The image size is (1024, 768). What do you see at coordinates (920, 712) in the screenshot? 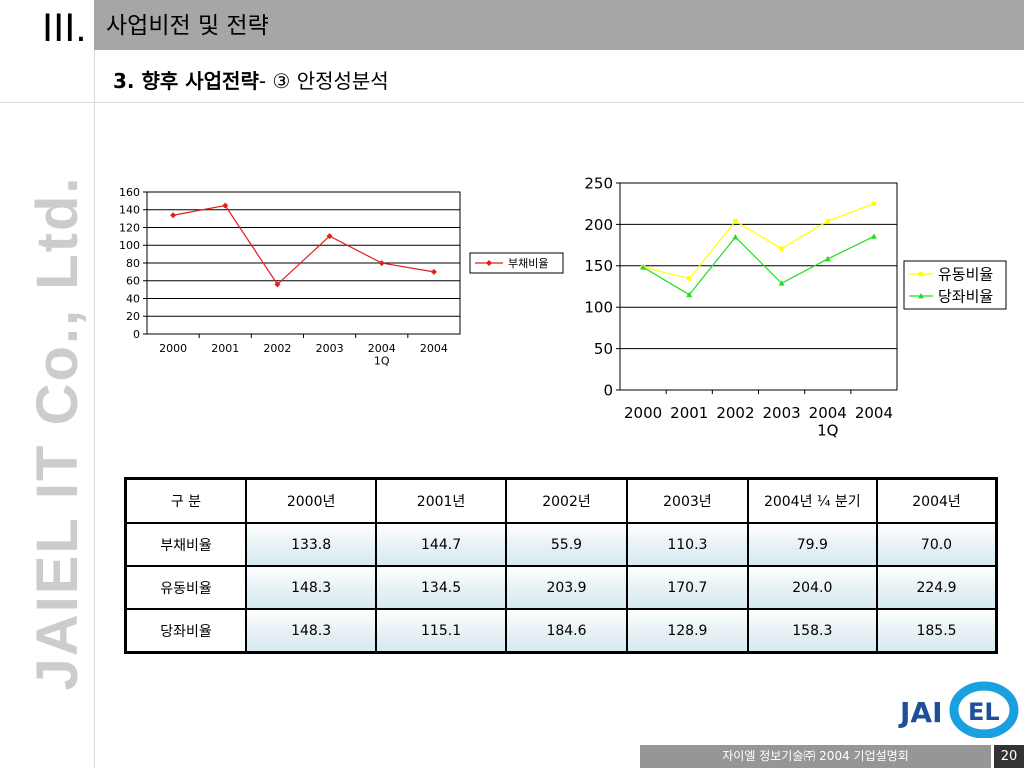
I see `logo-text-left: JAI` at bounding box center [920, 712].